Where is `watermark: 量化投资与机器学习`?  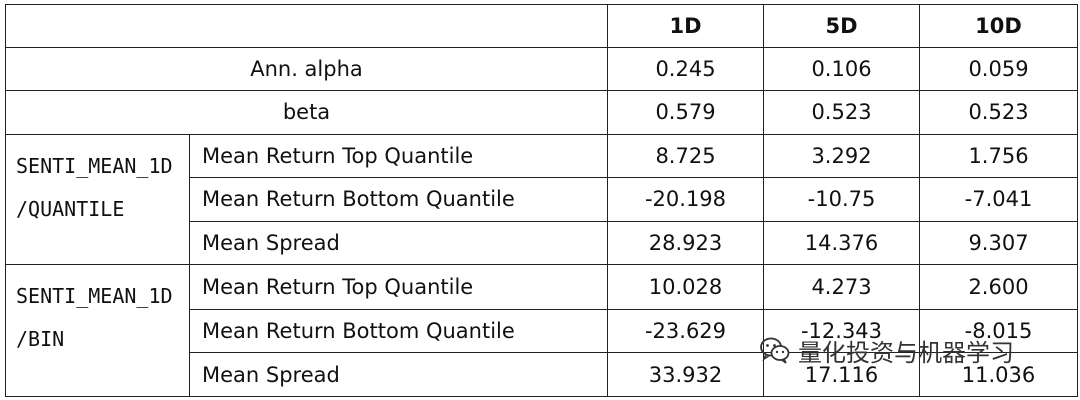 watermark: 量化投资与机器学习 is located at coordinates (887, 350).